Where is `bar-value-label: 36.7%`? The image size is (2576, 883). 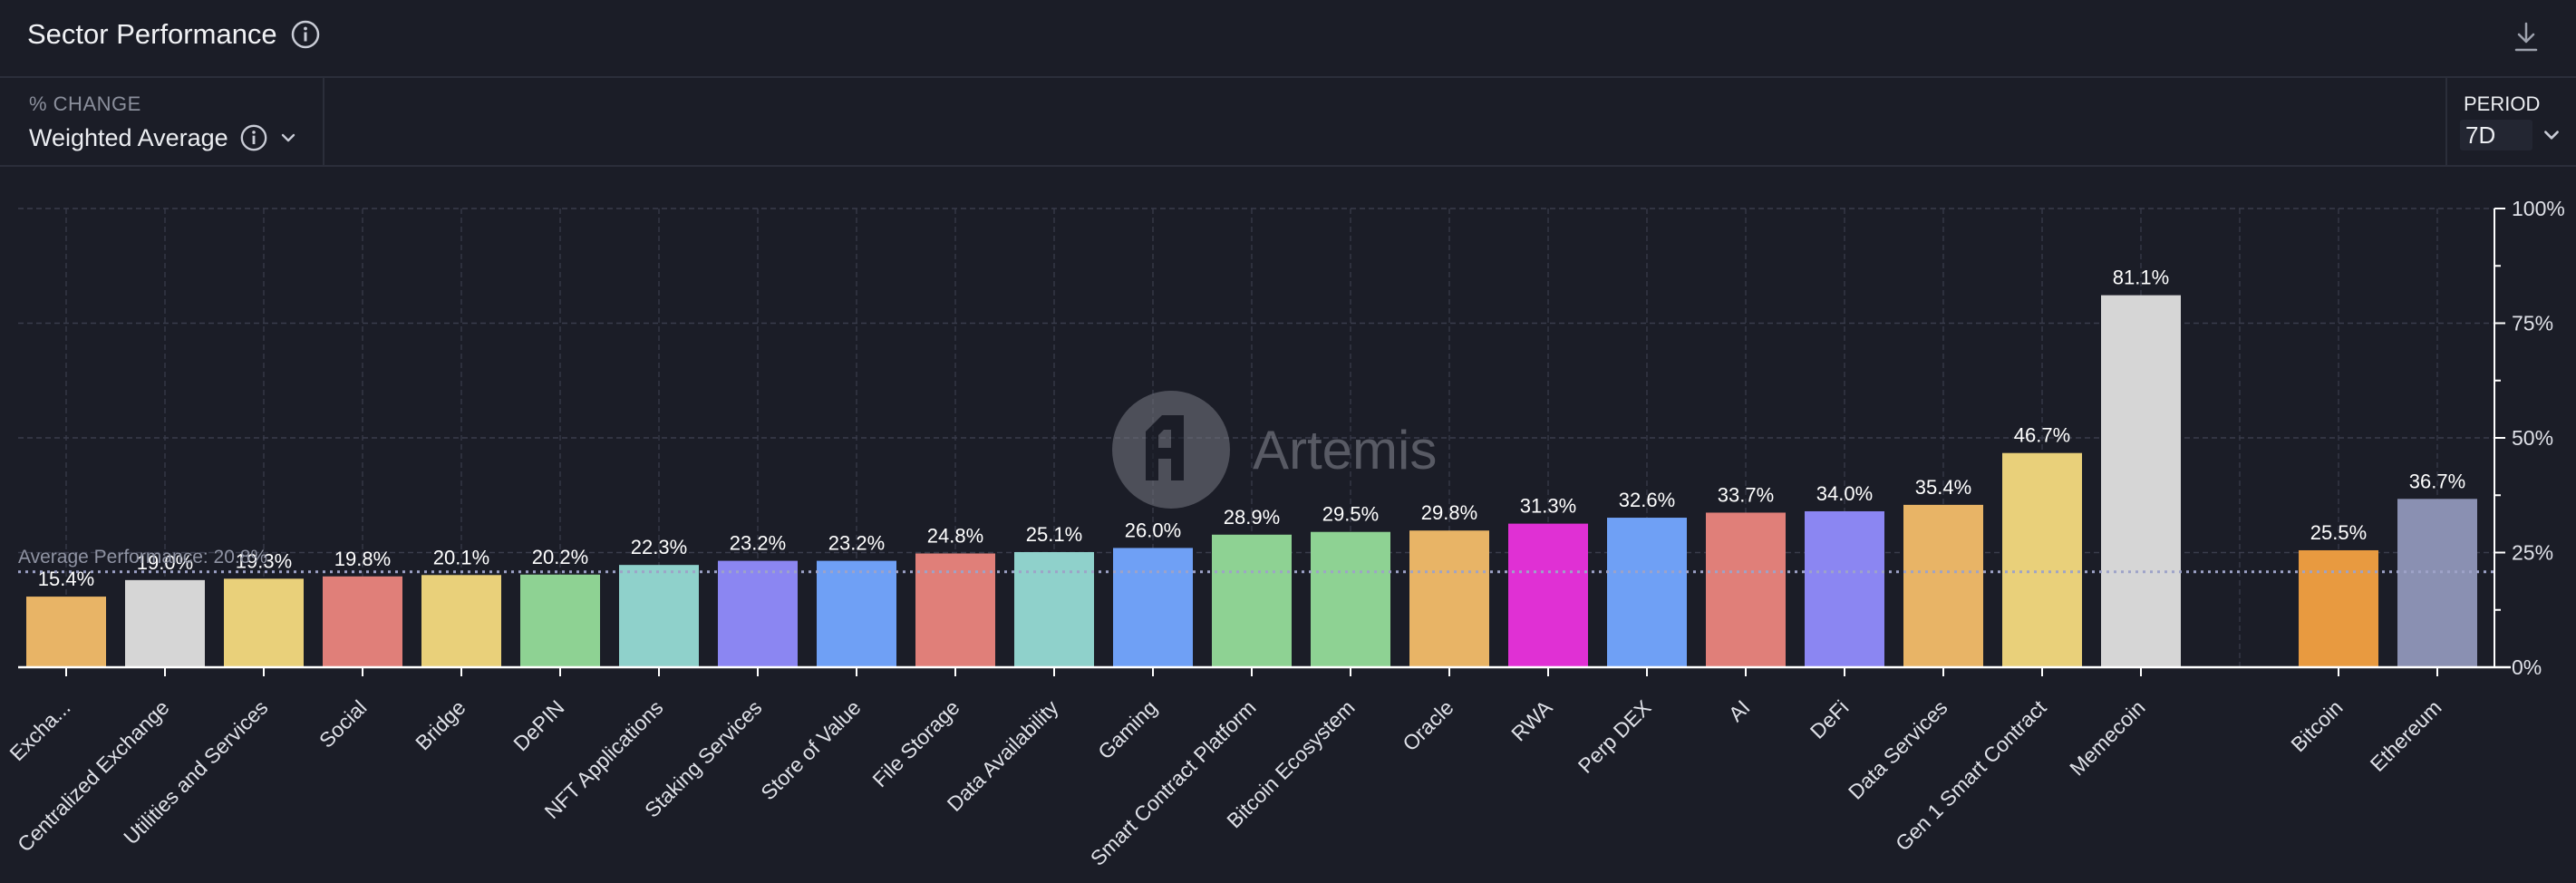 bar-value-label: 36.7% is located at coordinates (2437, 481).